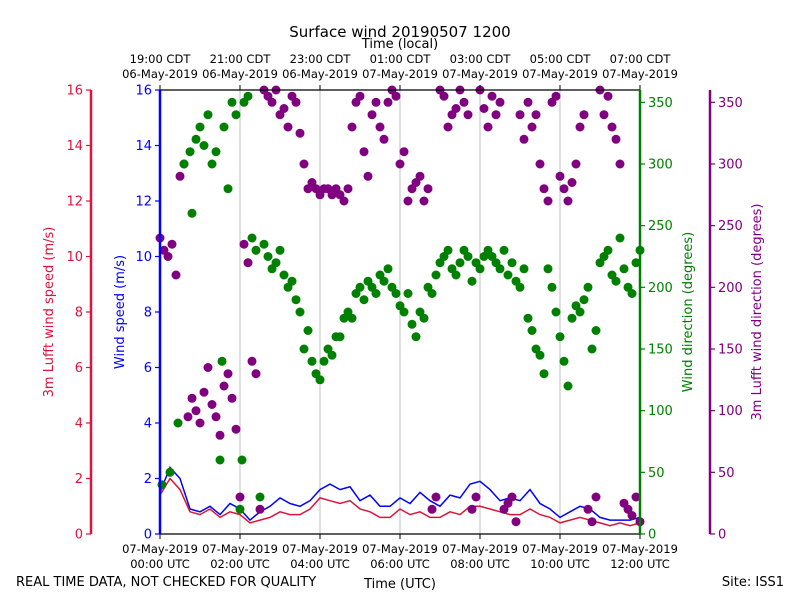 Image resolution: width=800 pixels, height=600 pixels. What do you see at coordinates (730, 411) in the screenshot?
I see `lufft-direction-axis-tick-label: 100` at bounding box center [730, 411].